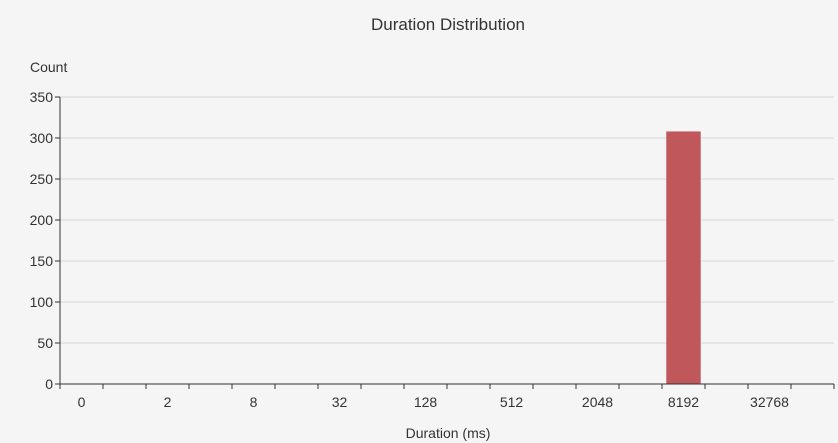 Image resolution: width=838 pixels, height=443 pixels. I want to click on x-tick-label: 0, so click(82, 402).